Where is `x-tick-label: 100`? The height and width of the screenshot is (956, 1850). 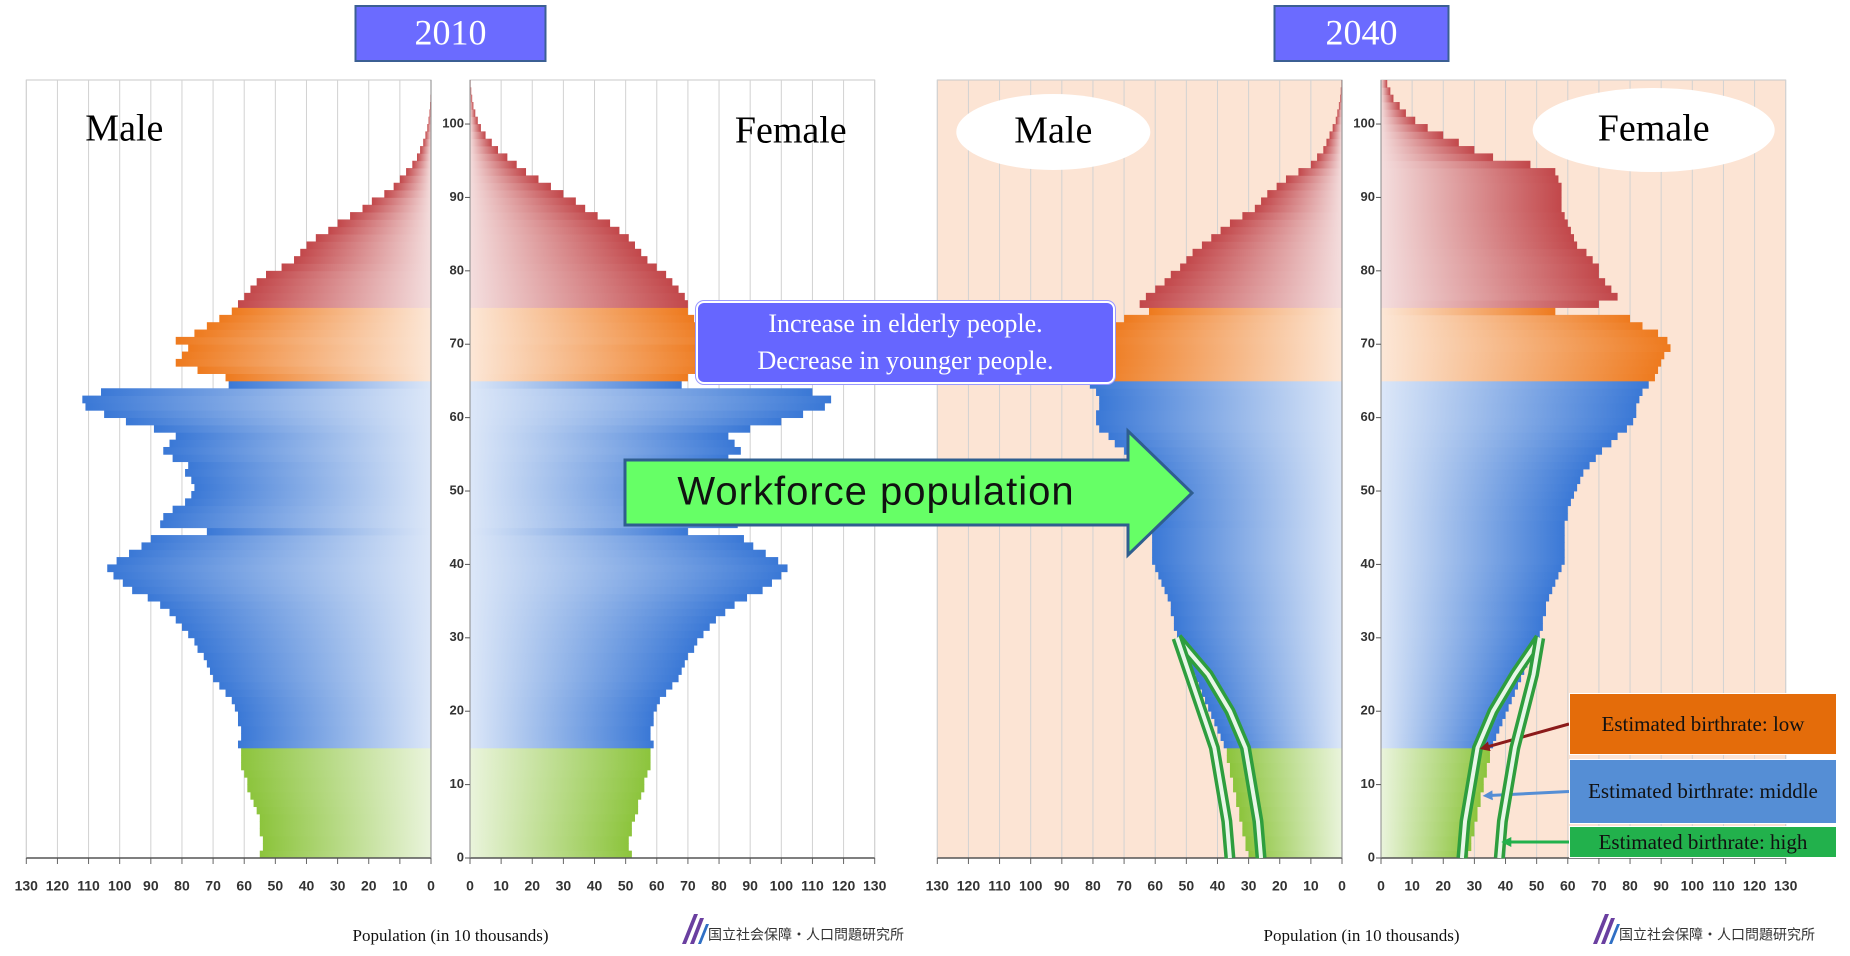
x-tick-label: 100 is located at coordinates (120, 886).